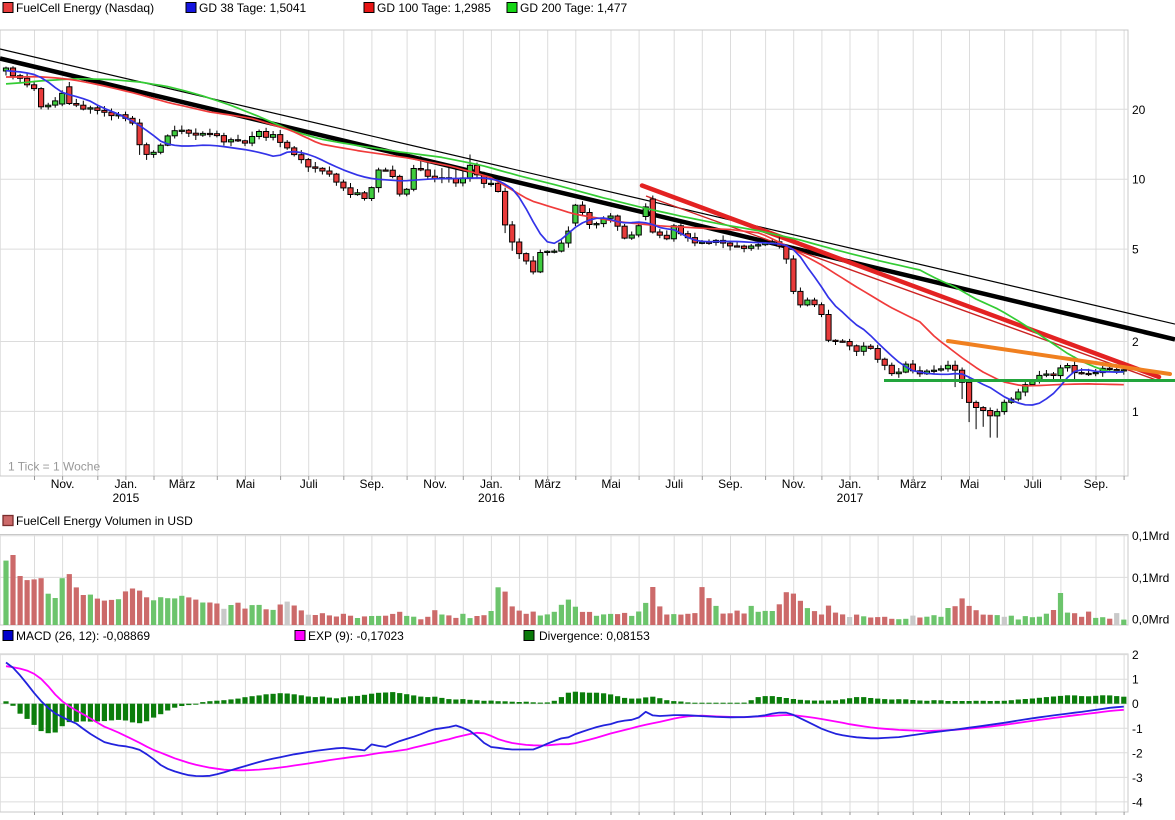 Image resolution: width=1175 pixels, height=820 pixels. I want to click on svg-text: -3, so click(1137, 778).